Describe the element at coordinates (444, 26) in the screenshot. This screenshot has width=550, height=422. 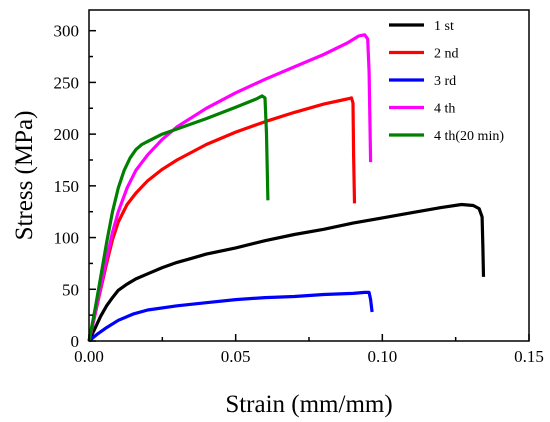
I see `legend-label: 1 st` at that location.